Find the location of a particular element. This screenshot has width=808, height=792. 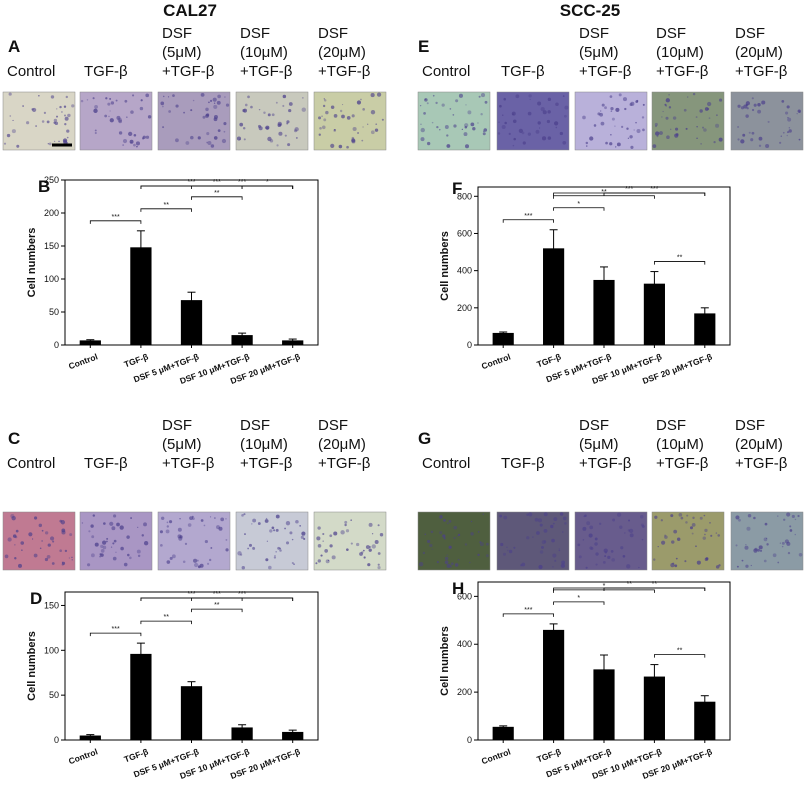

y-axis-label: Cell numbers is located at coordinates (32, 263).